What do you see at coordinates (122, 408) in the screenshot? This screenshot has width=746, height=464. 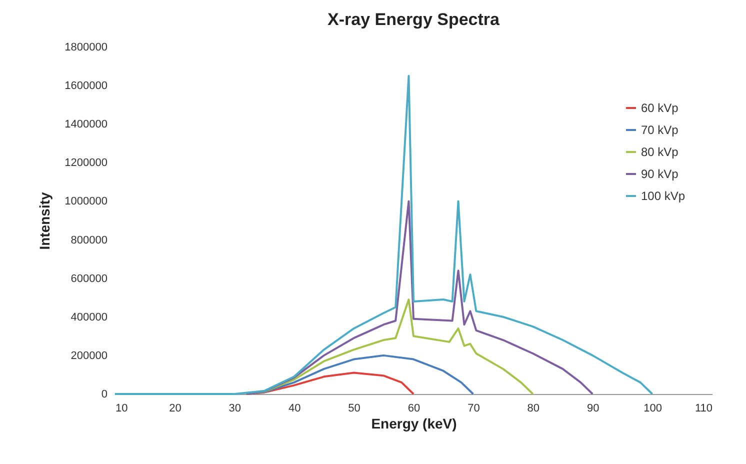 I see `x-tick-label: 10` at bounding box center [122, 408].